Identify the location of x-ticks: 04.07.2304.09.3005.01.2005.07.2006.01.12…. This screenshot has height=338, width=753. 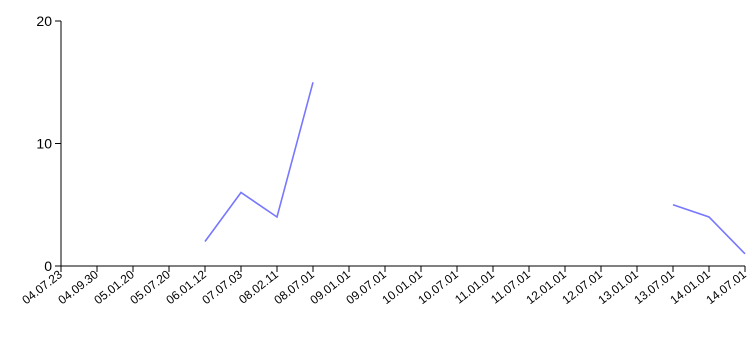
(384, 286).